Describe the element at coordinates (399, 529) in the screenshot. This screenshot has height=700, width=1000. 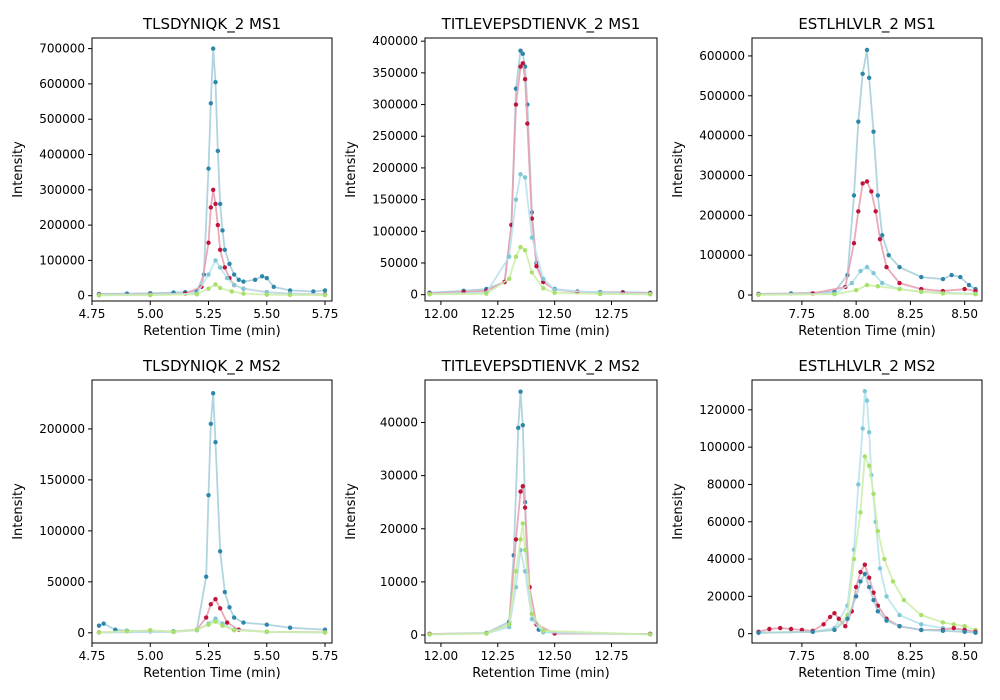
I see `y-tick-label: 20000` at that location.